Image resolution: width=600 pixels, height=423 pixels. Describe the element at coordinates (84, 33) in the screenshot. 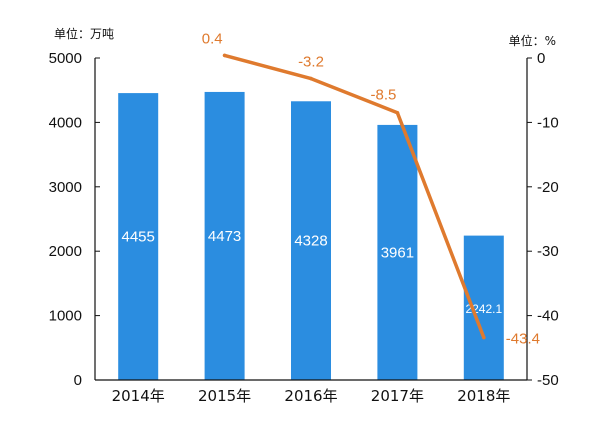

I see `left-axis-unit: 单位：万吨` at that location.